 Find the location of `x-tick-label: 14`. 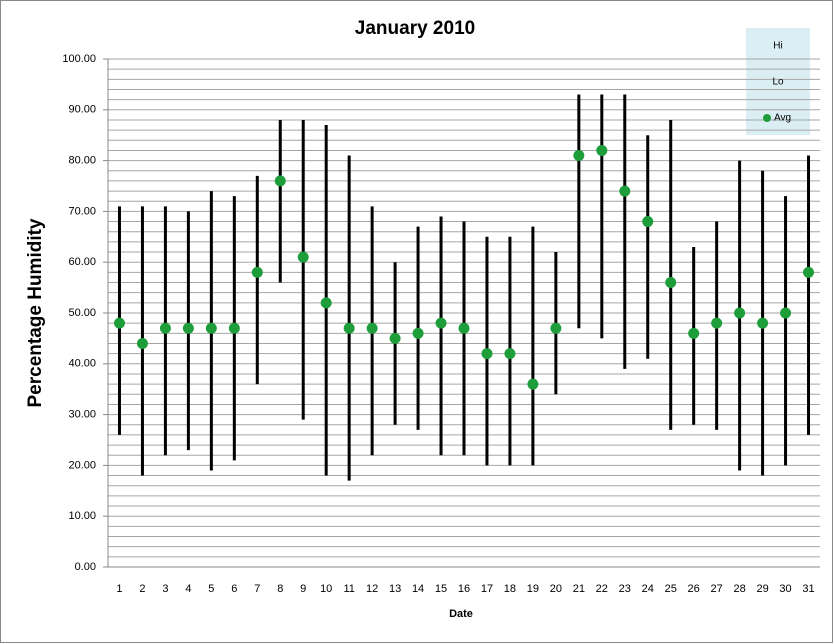

x-tick-label: 14 is located at coordinates (418, 589).